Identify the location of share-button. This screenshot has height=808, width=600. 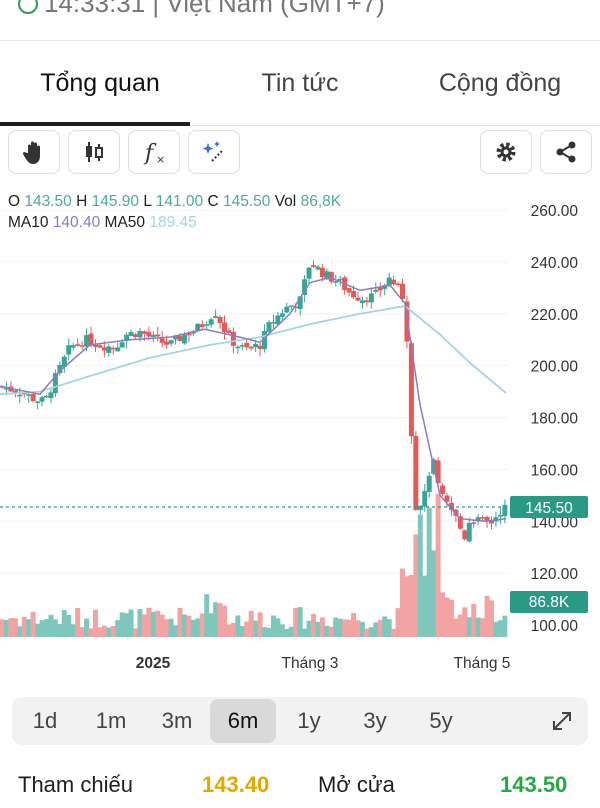
(566, 152).